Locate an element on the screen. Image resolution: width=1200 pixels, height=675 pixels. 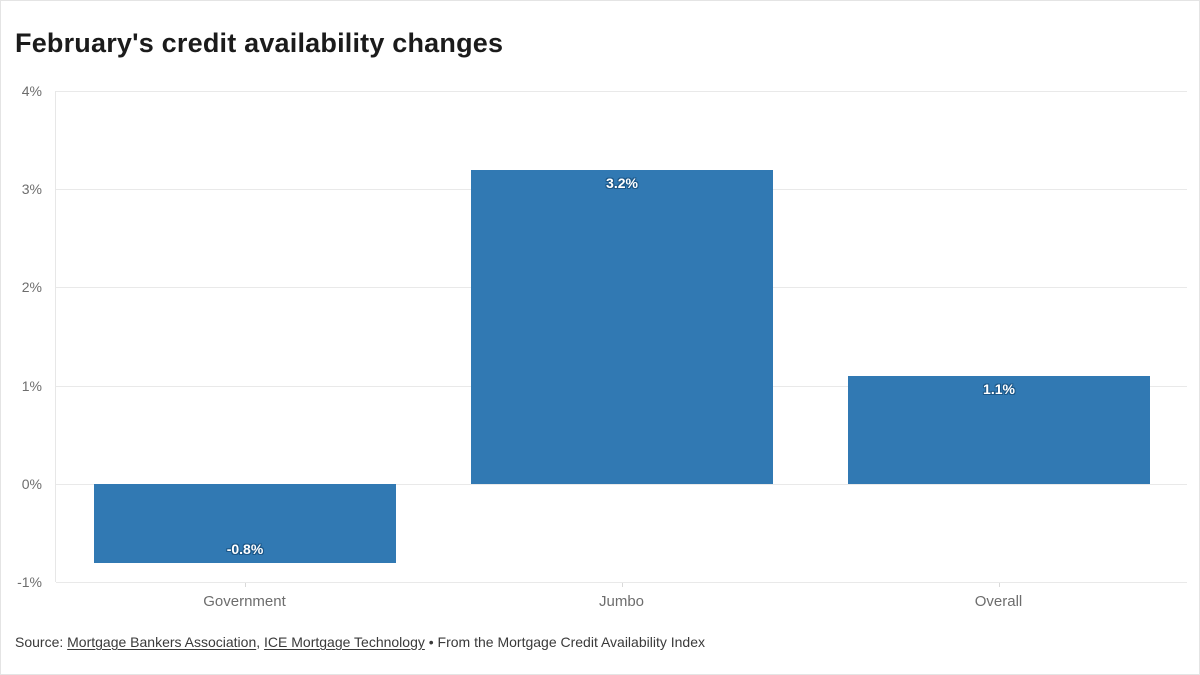
bar-jumbo is located at coordinates (622, 327).